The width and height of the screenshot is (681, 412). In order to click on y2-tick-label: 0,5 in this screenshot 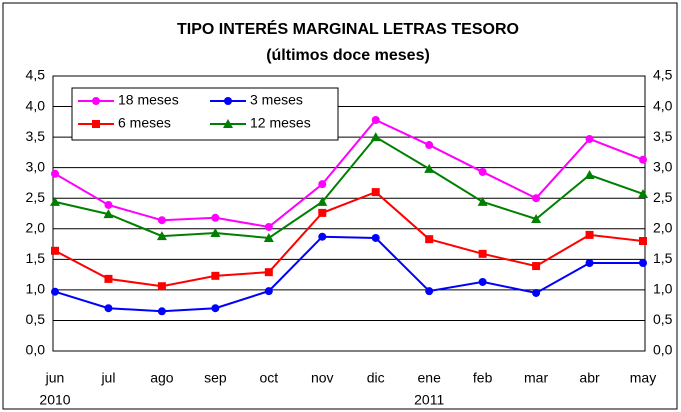, I will do `click(663, 319)`.